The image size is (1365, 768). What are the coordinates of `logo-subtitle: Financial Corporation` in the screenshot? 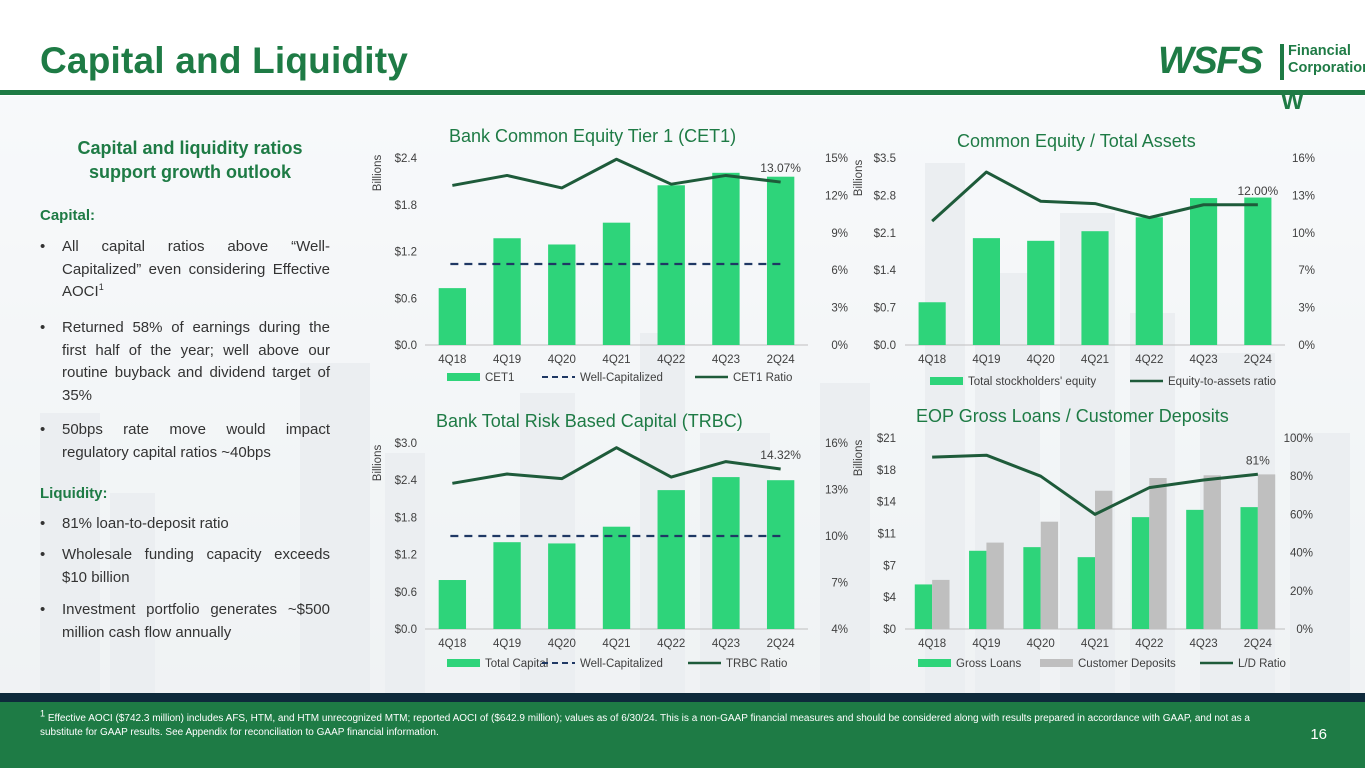 It's located at (1326, 60).